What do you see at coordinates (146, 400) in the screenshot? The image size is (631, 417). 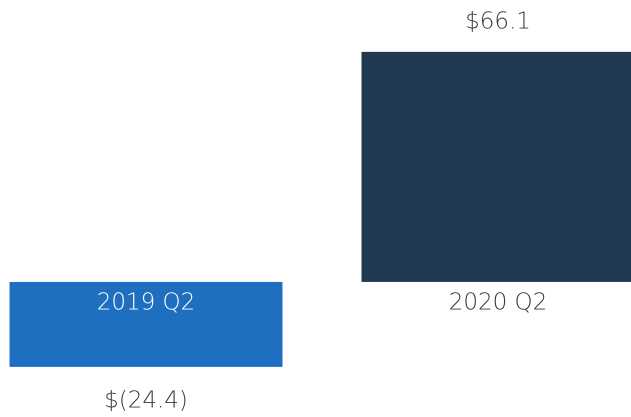 I see `value-label: $(24.4)` at bounding box center [146, 400].